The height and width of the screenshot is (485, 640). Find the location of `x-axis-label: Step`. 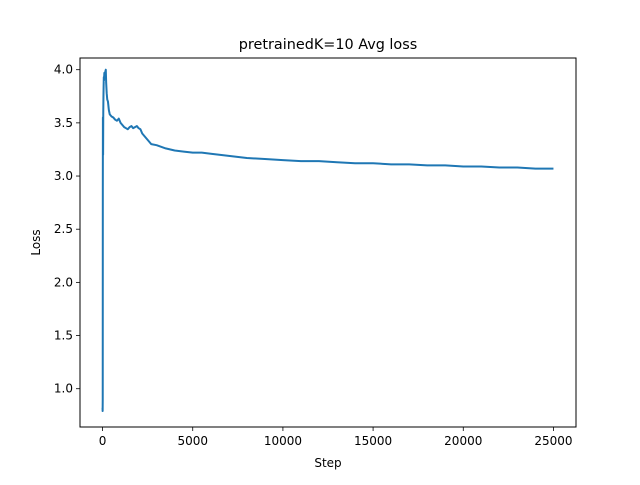

x-axis-label: Step is located at coordinates (327, 463).